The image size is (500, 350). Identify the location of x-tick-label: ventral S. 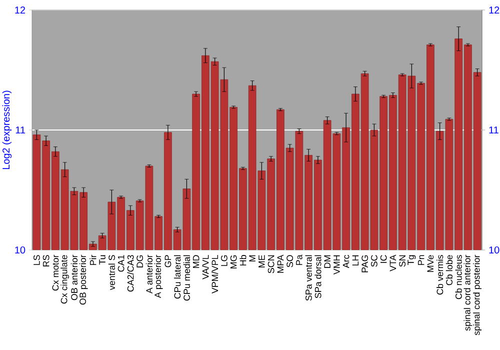
(111, 272).